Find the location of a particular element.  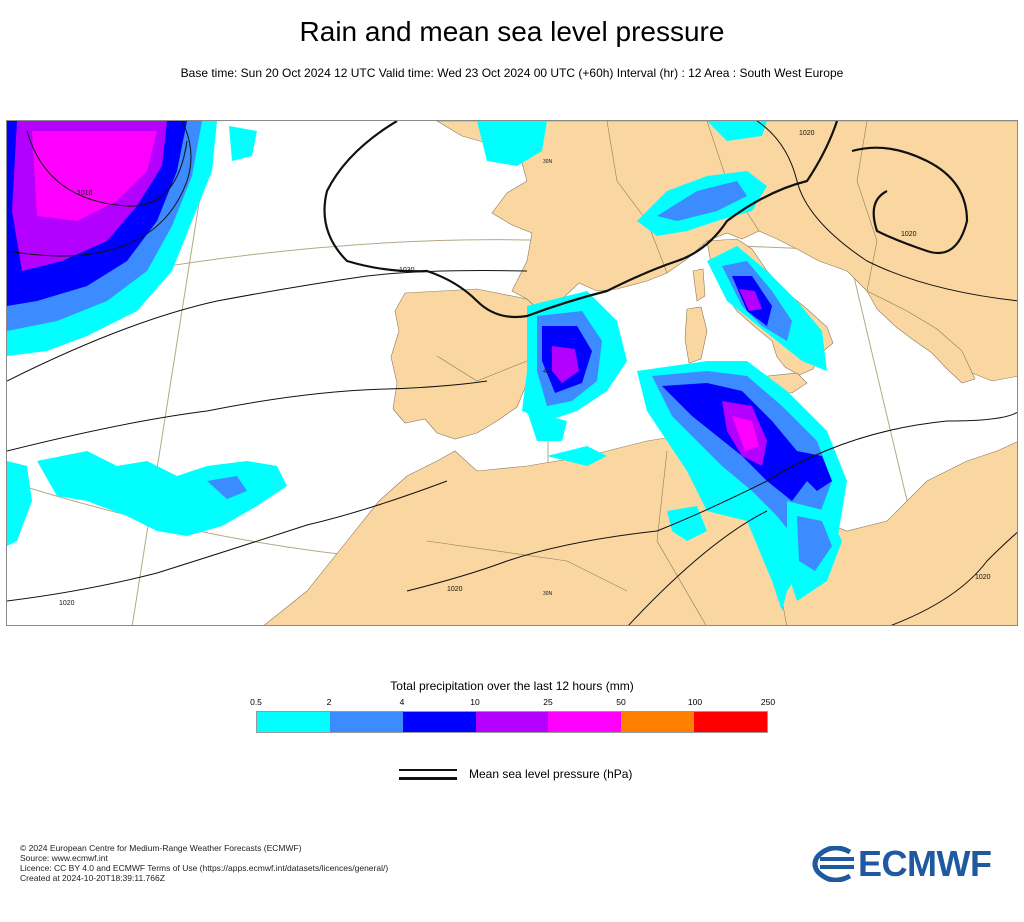

precipitation-scale-bar is located at coordinates (512, 722).